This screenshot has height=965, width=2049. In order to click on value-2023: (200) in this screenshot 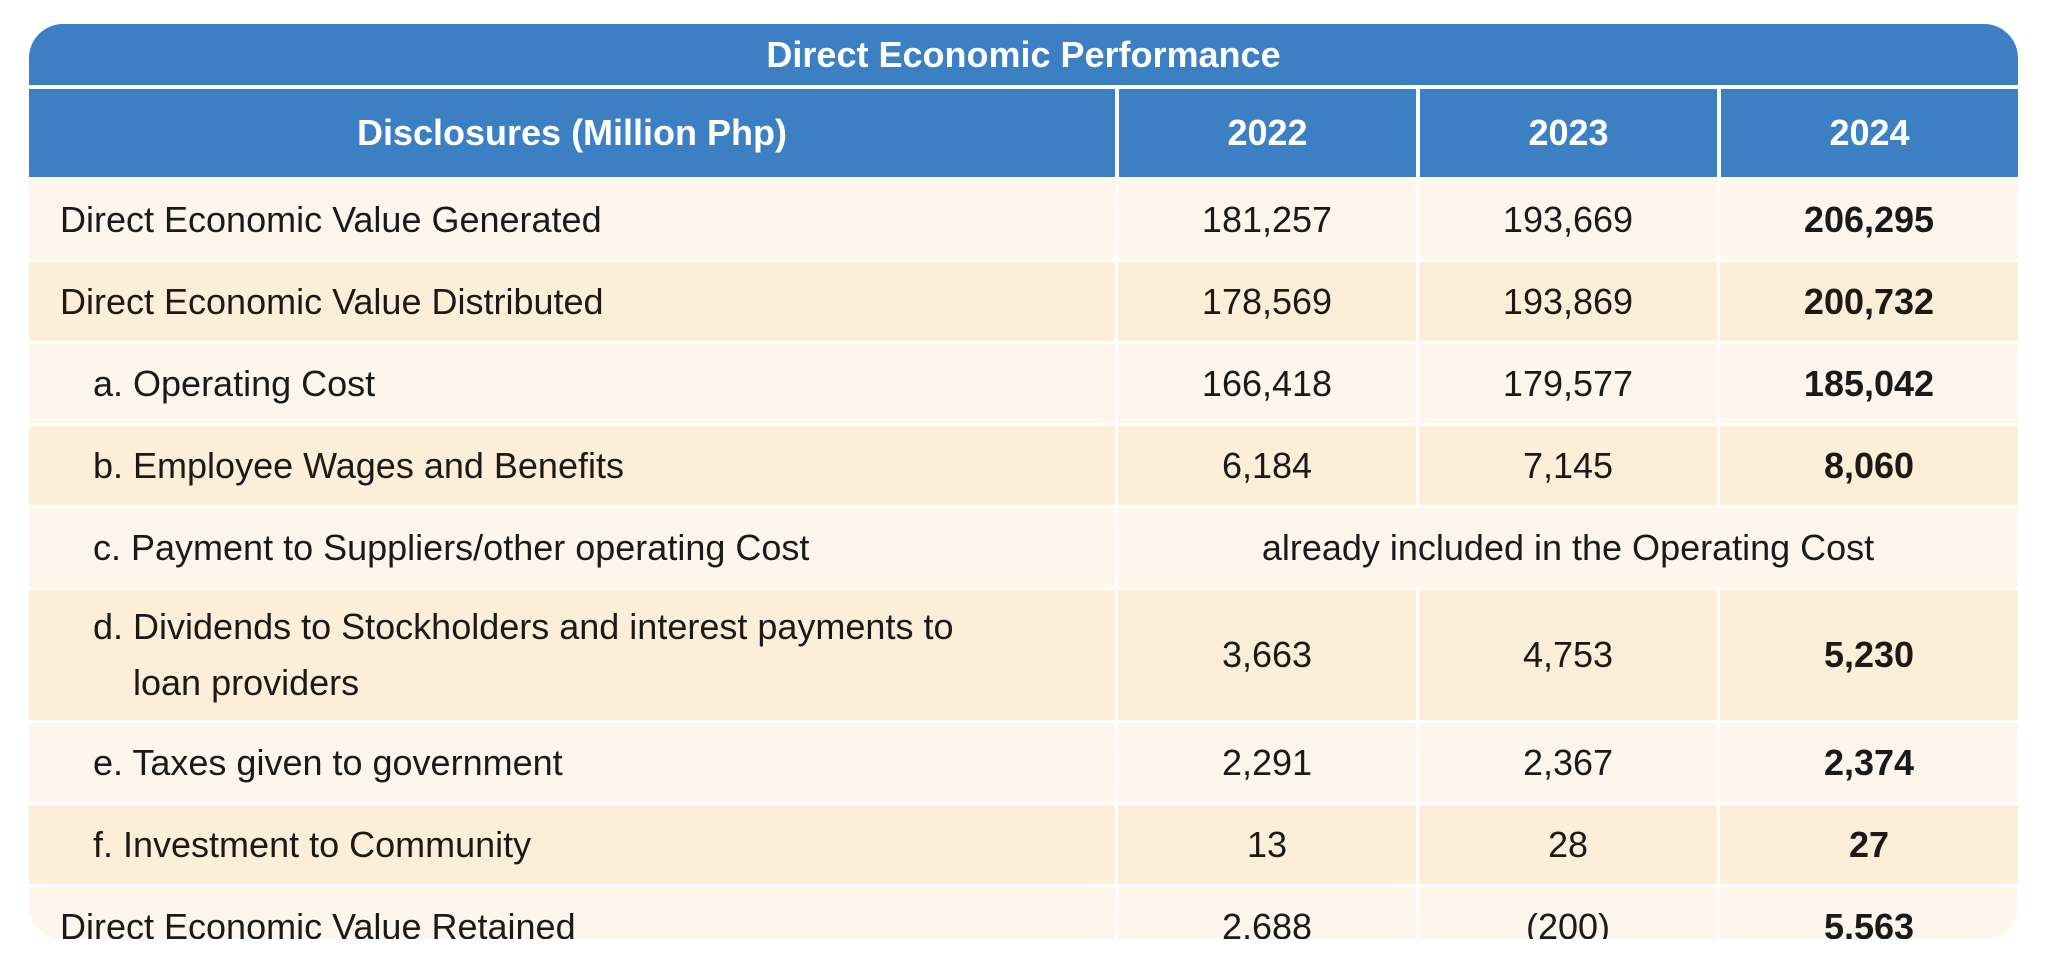, I will do `click(1566, 913)`.